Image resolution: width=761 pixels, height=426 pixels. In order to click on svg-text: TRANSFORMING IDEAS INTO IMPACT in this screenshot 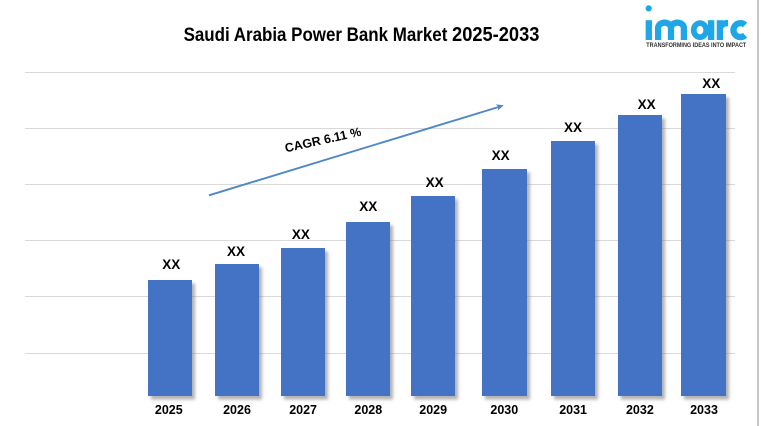, I will do `click(696, 45)`.